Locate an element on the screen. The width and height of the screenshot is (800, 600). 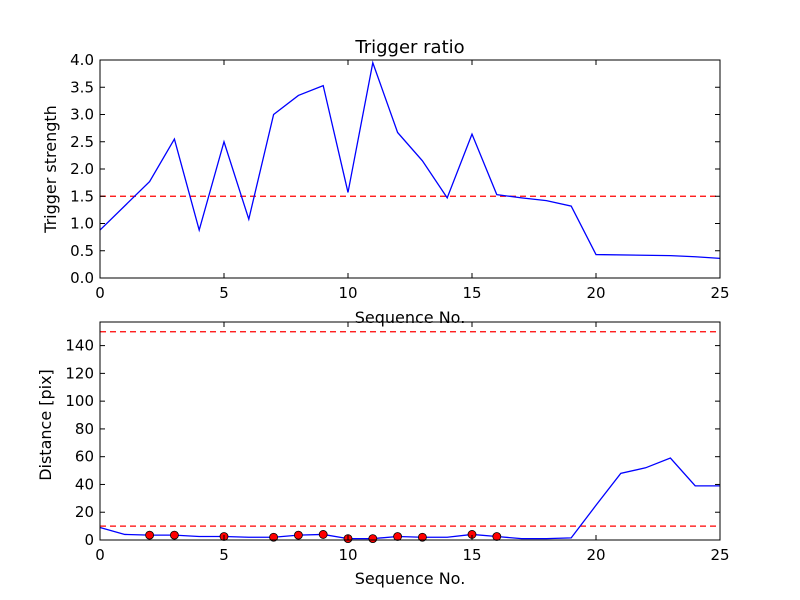
y-tick-label: 80 is located at coordinates (84, 429).